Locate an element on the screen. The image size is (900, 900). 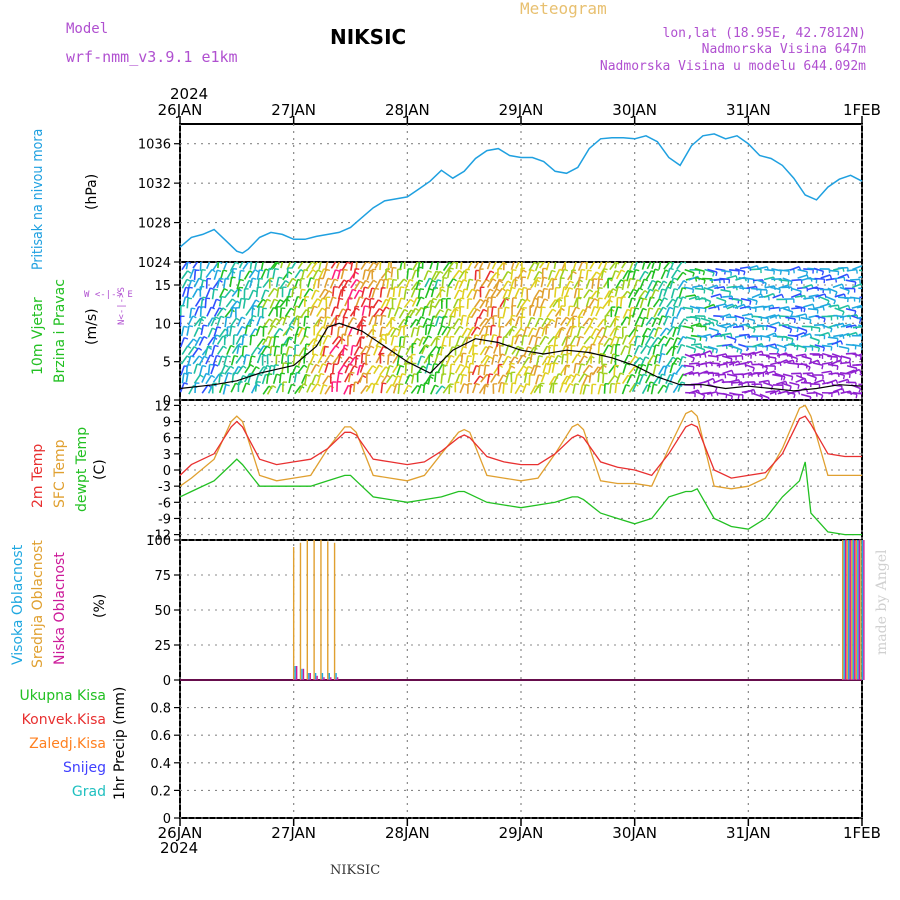
date-label-top: 31JAN is located at coordinates (748, 110).